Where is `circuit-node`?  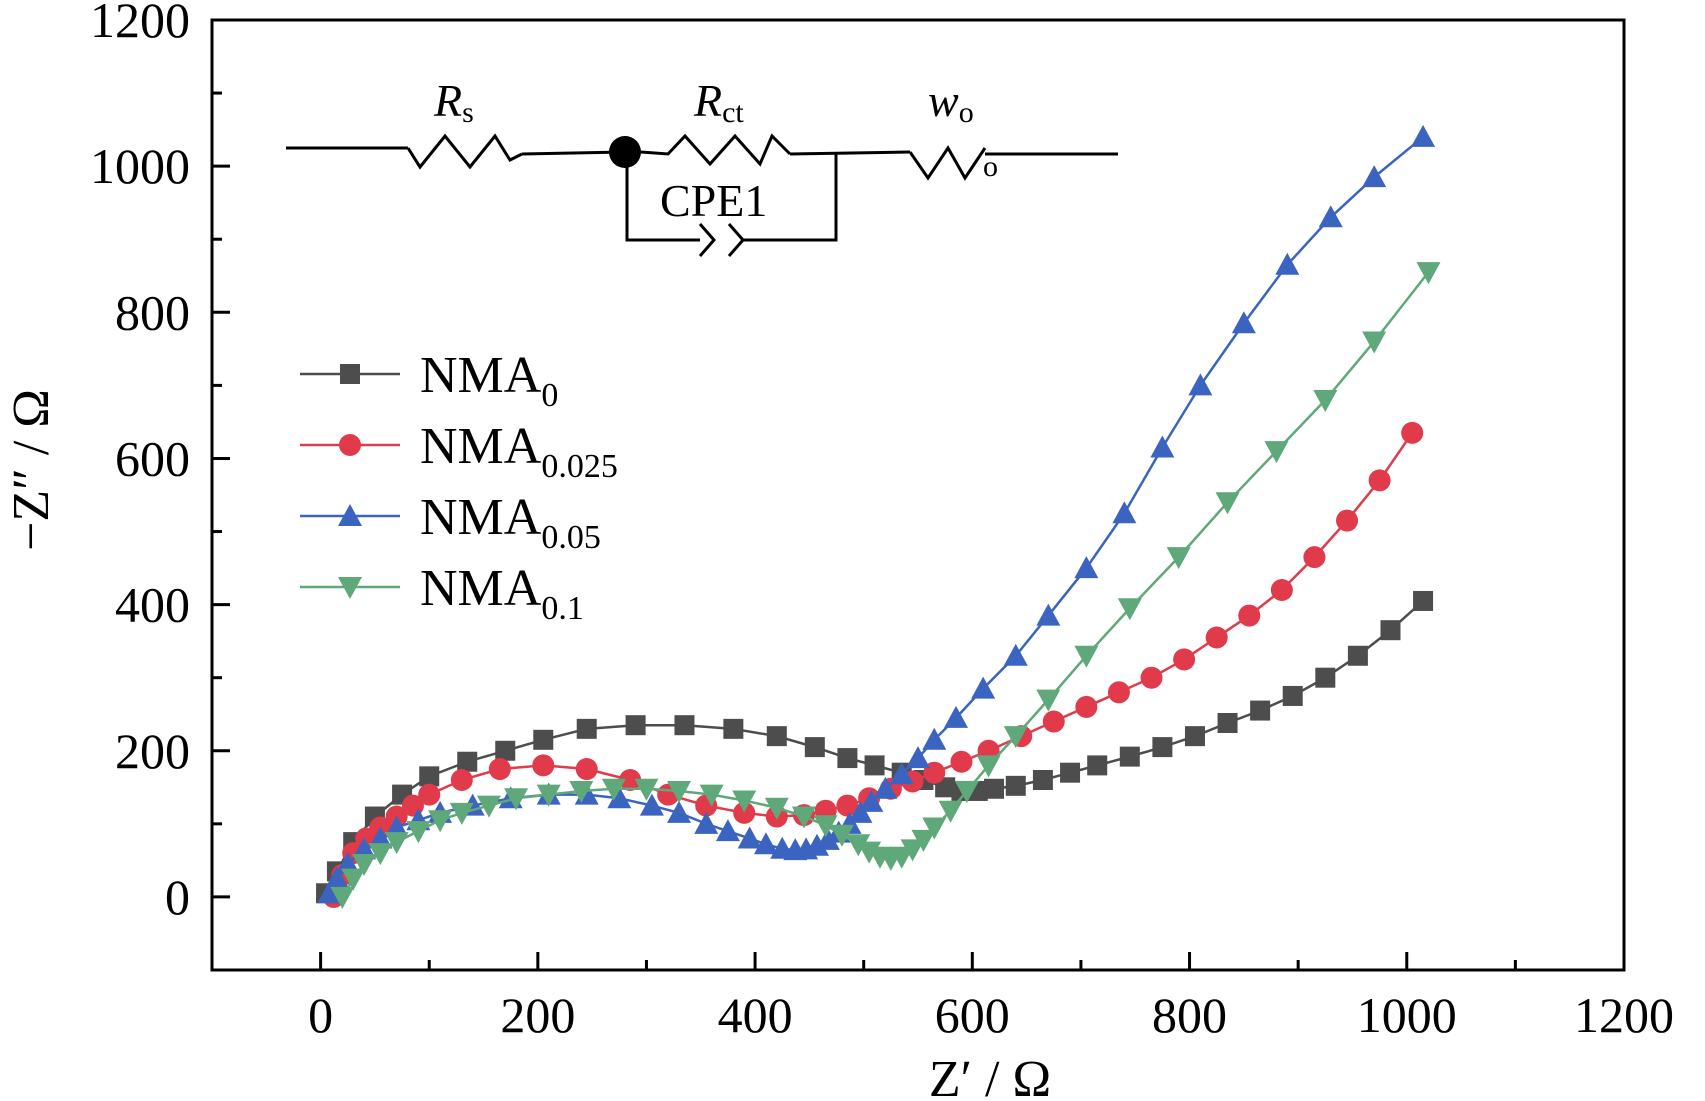 circuit-node is located at coordinates (625, 152).